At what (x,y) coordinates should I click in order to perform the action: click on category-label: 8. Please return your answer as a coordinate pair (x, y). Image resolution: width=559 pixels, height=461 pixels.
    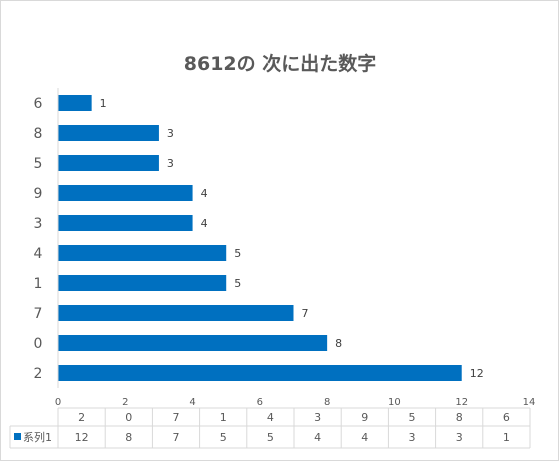
    Looking at the image, I should click on (38, 134).